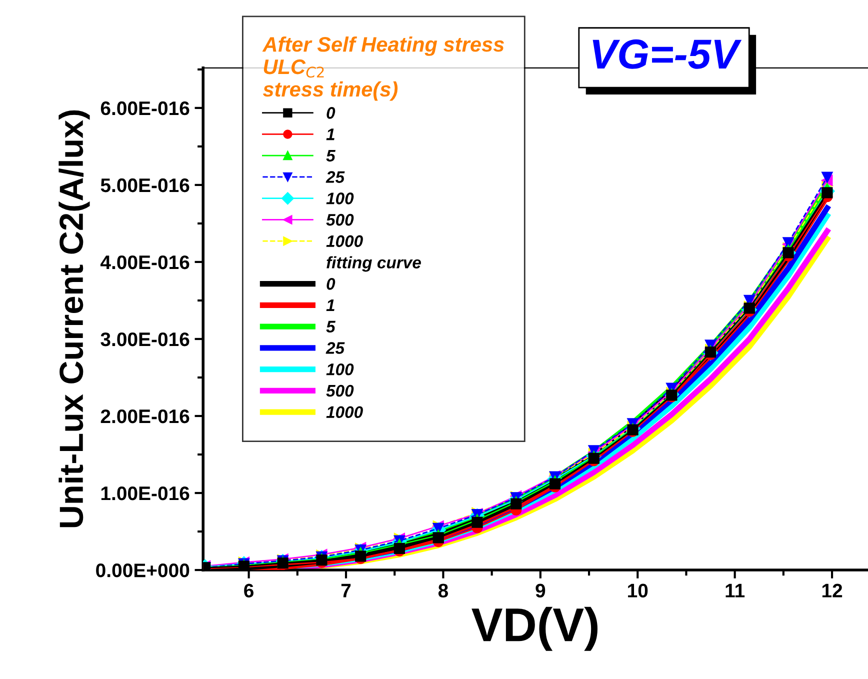  Describe the element at coordinates (74, 319) in the screenshot. I see `y-axis-title: Unit-Lux Current C2(A/lux)` at that location.